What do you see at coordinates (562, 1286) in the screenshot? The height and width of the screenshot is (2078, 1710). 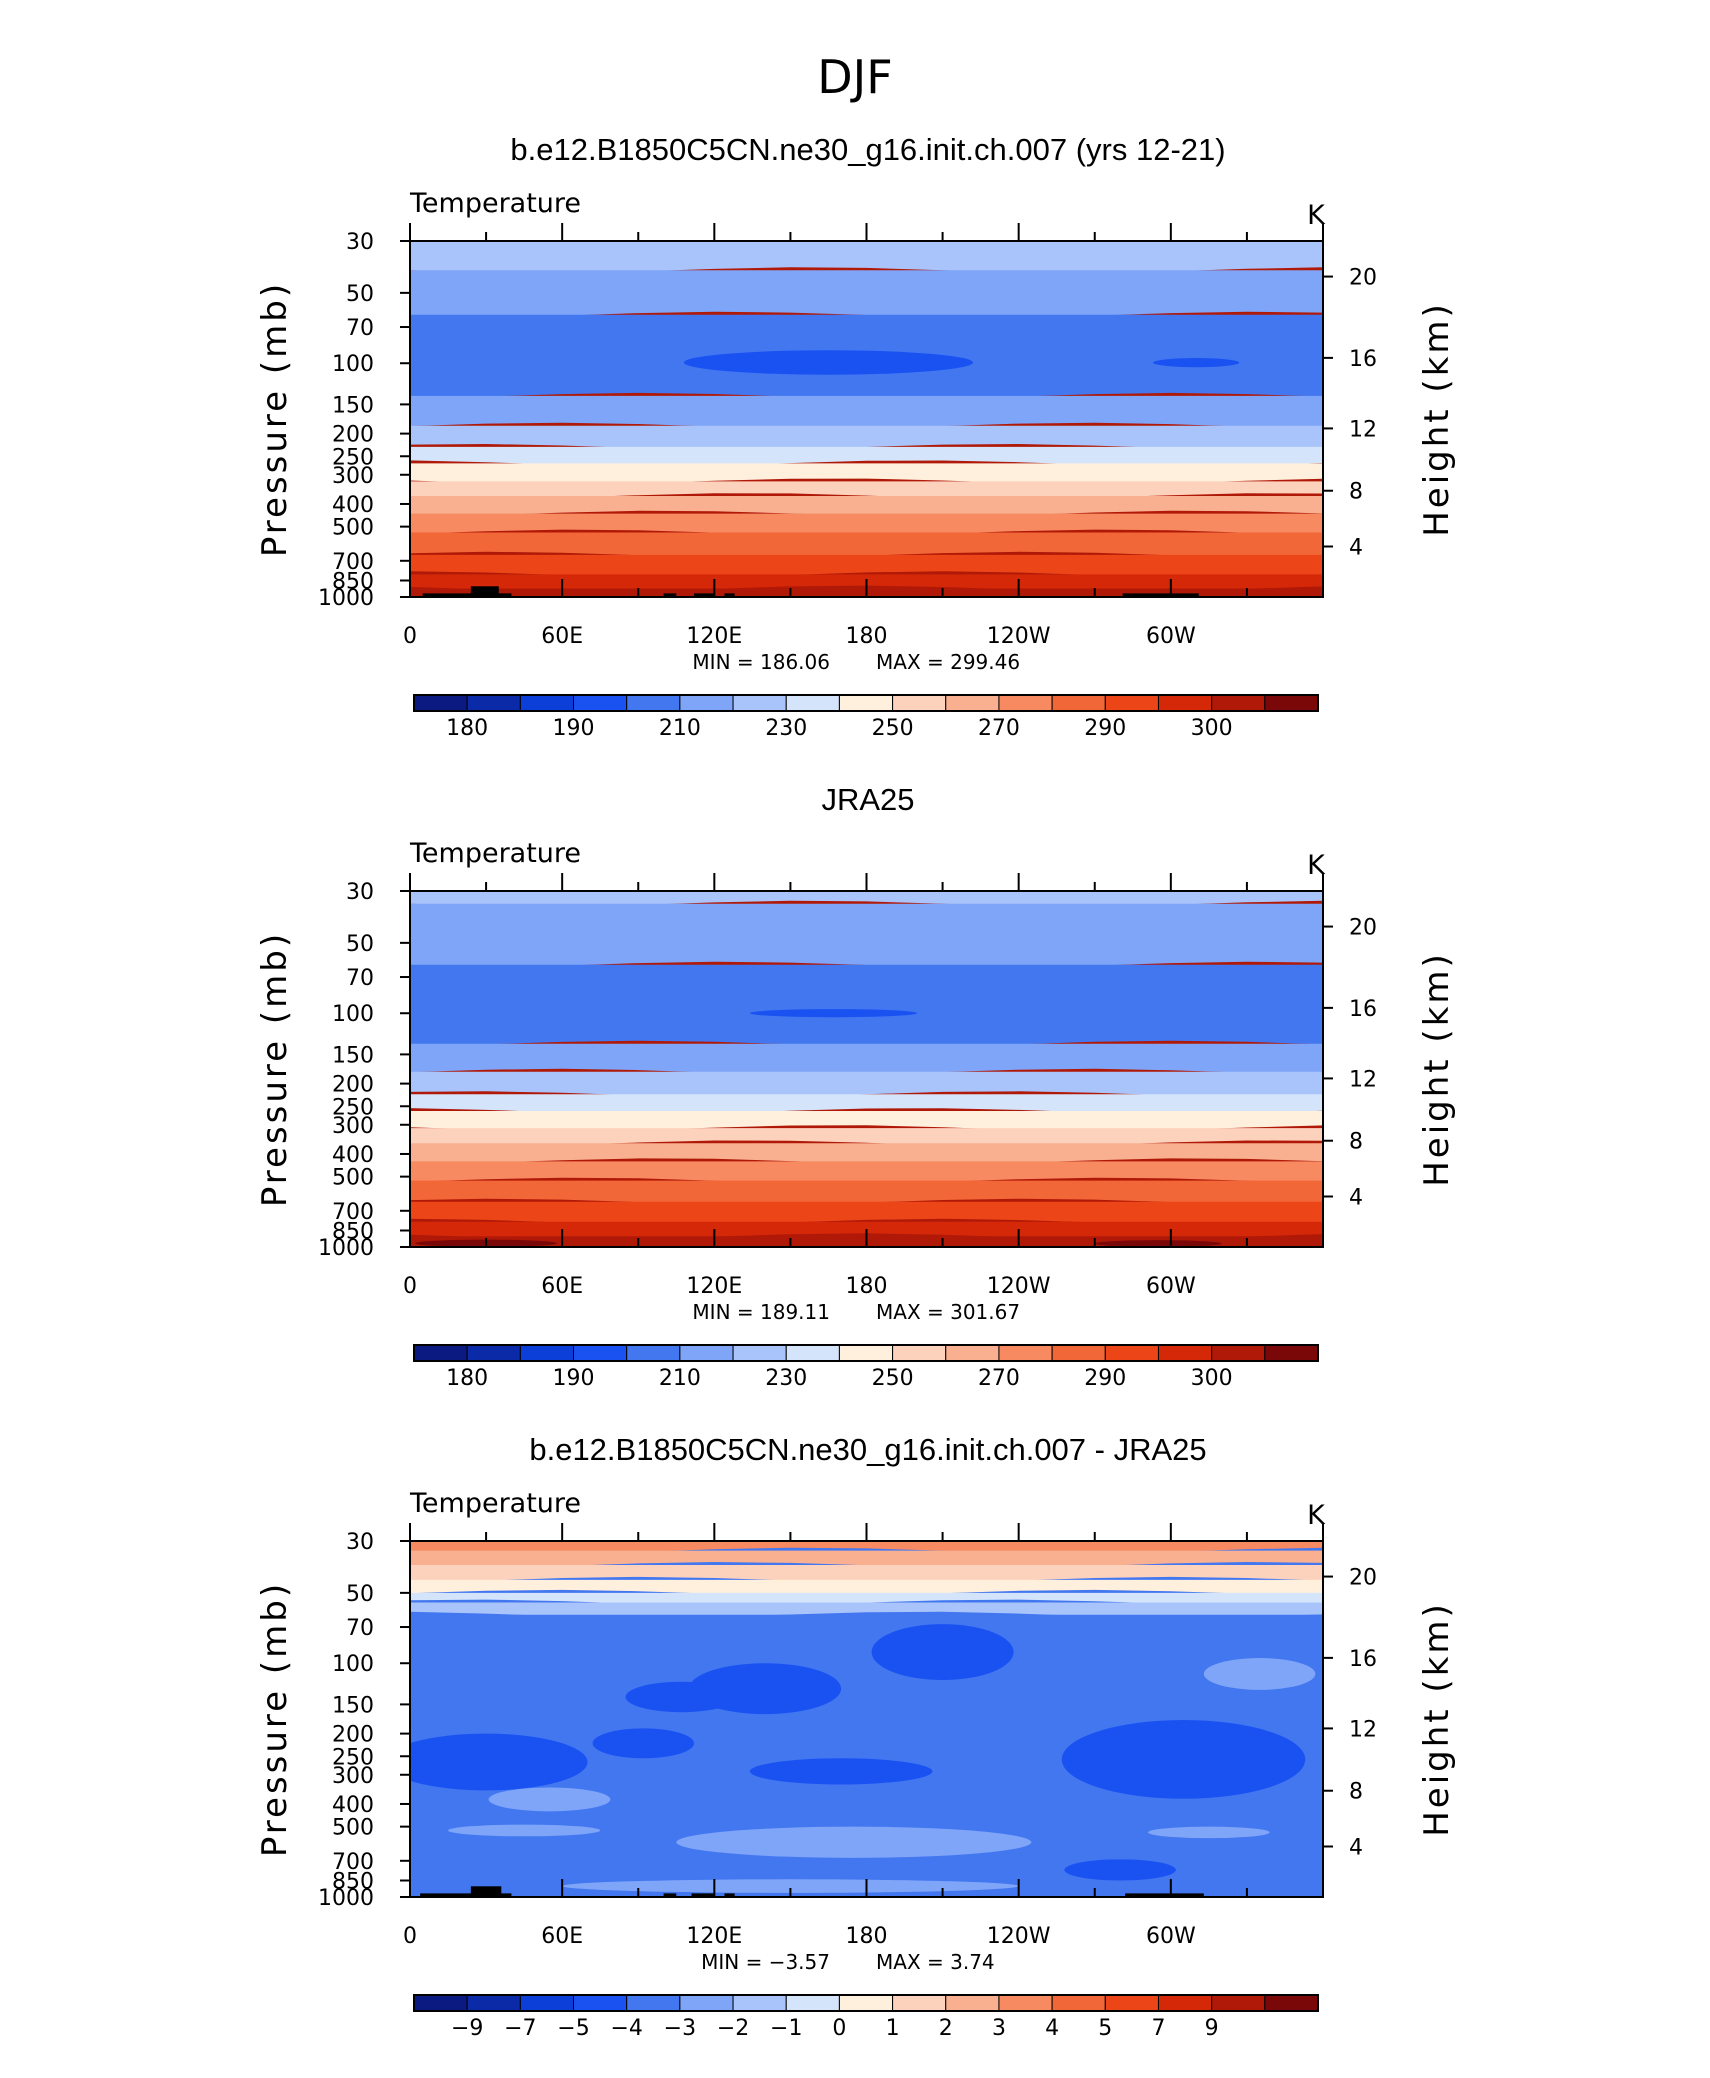 I see `x-tick-label: 60E` at bounding box center [562, 1286].